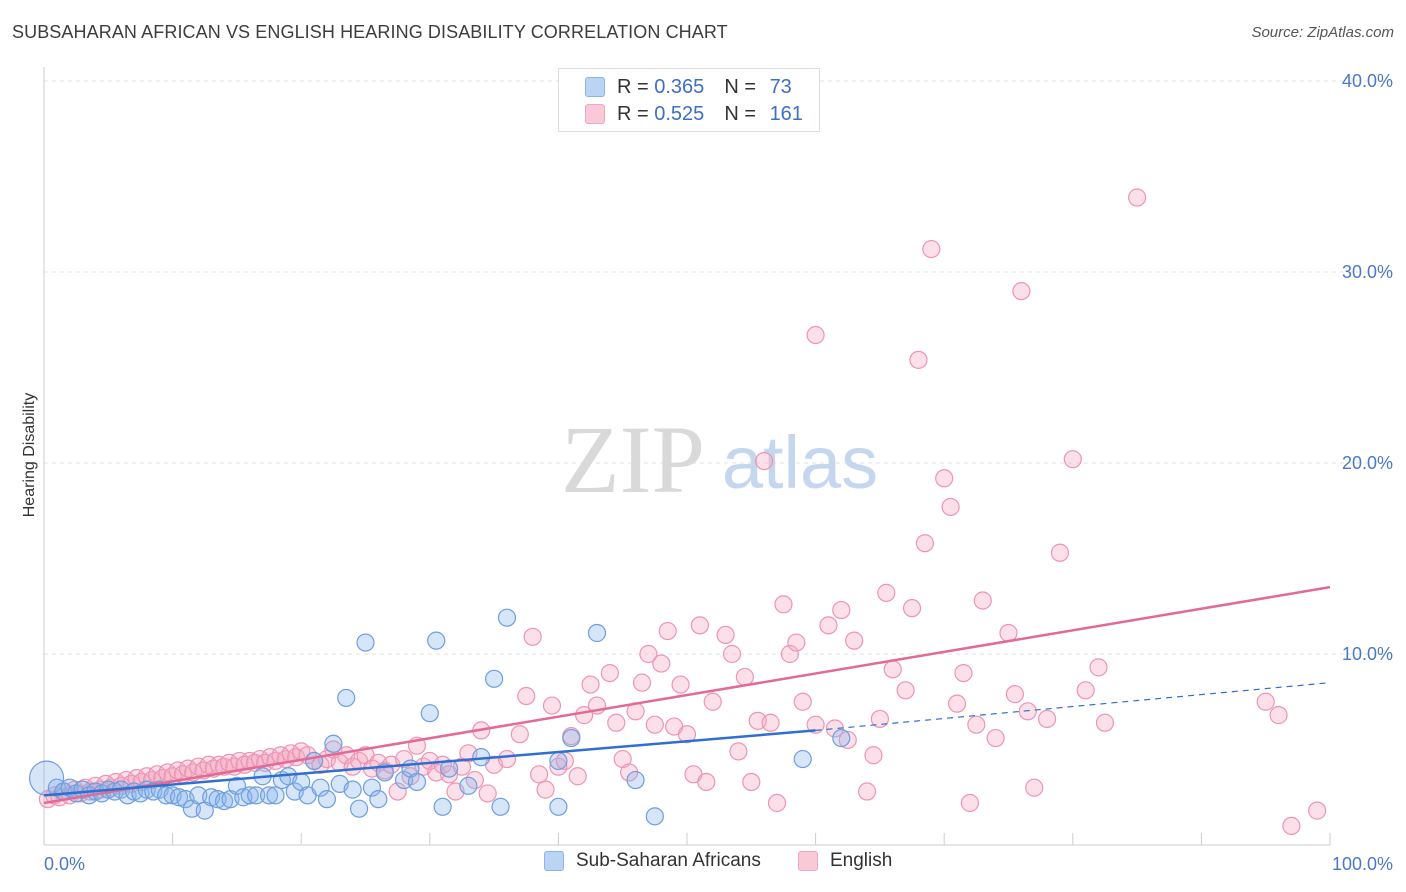 The image size is (1406, 892). What do you see at coordinates (861, 860) in the screenshot?
I see `bottom-legend-label: English` at bounding box center [861, 860].